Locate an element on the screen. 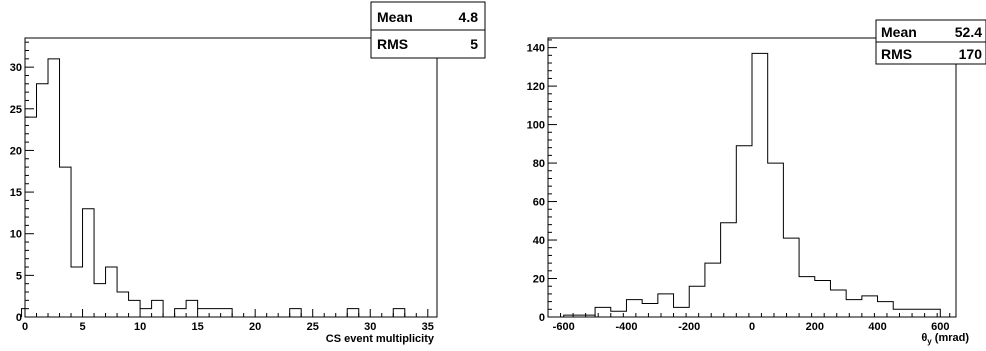  stats-box-left: Mean 4.8 RMS 5 is located at coordinates (428, 30).